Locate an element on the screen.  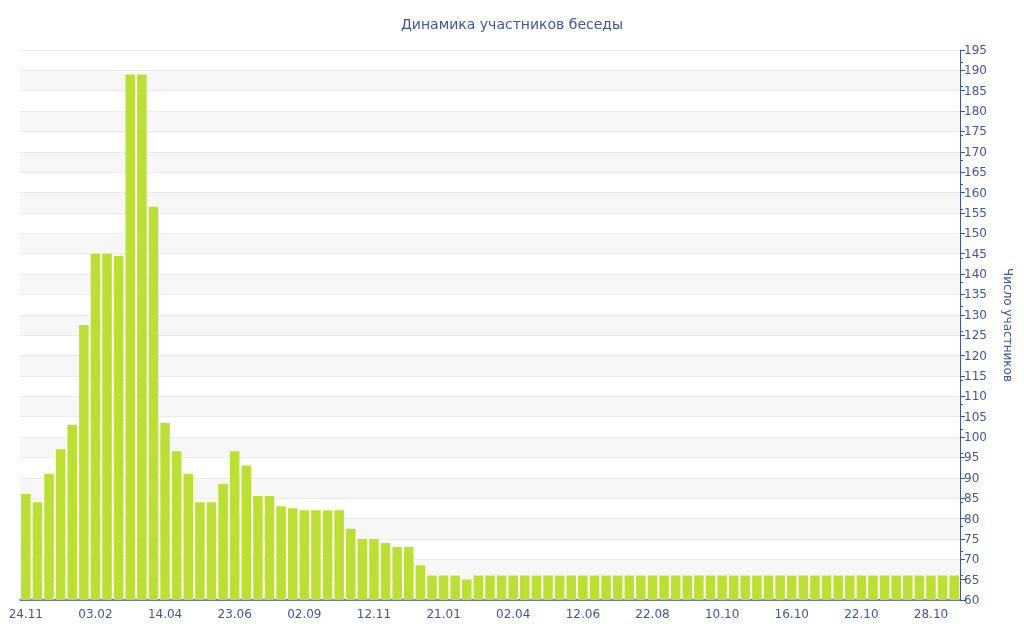
y-tick-label: 185 is located at coordinates (975, 90).